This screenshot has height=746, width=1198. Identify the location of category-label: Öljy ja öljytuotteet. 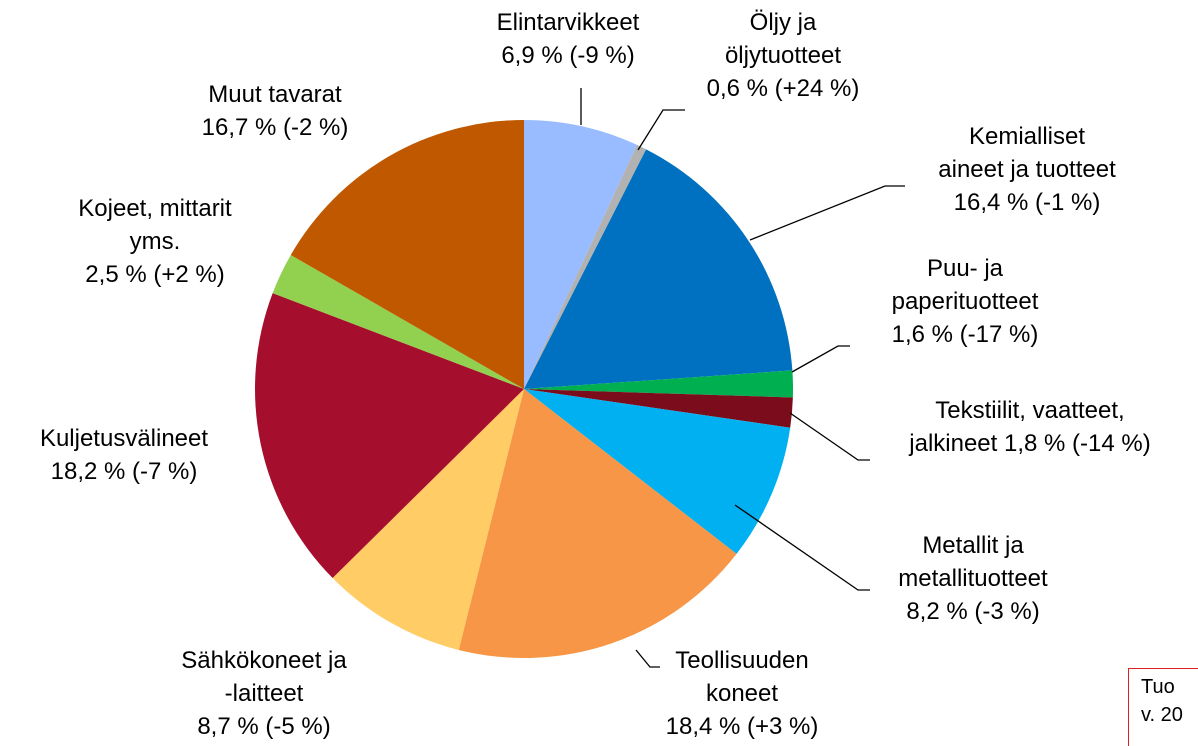
(783, 39).